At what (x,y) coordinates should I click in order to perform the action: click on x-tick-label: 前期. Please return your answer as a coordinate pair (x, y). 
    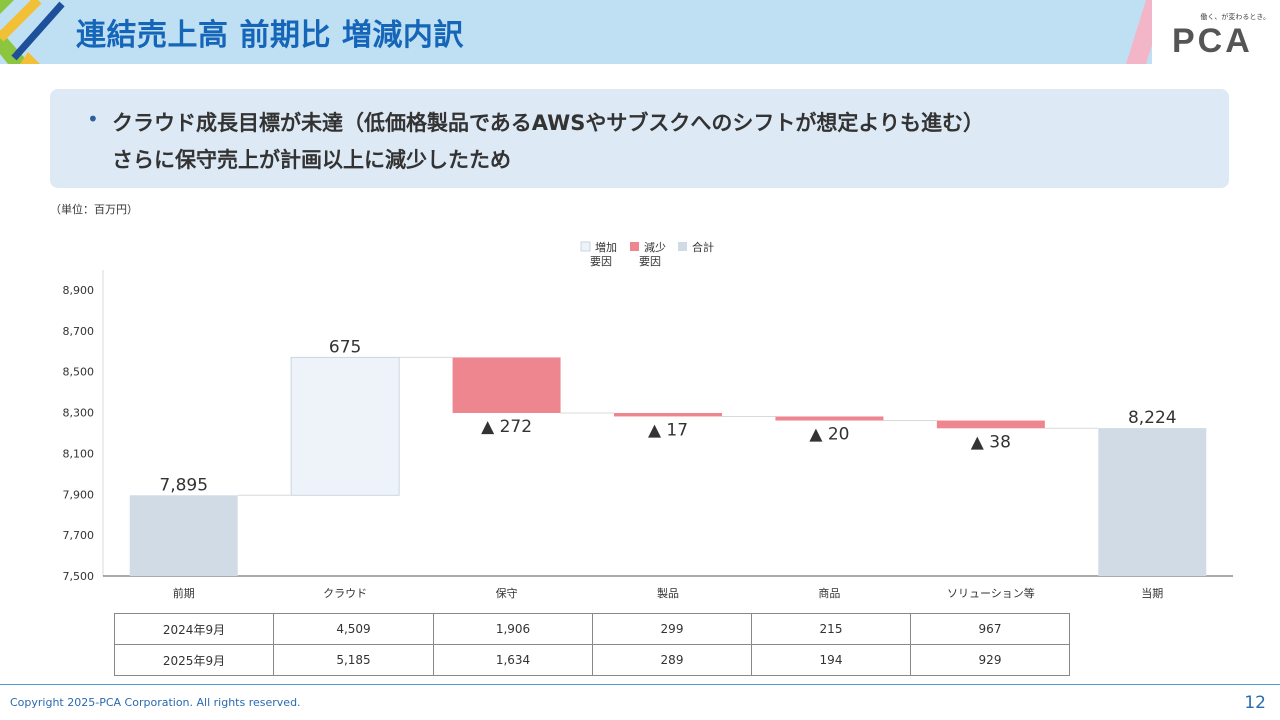
    Looking at the image, I should click on (184, 593).